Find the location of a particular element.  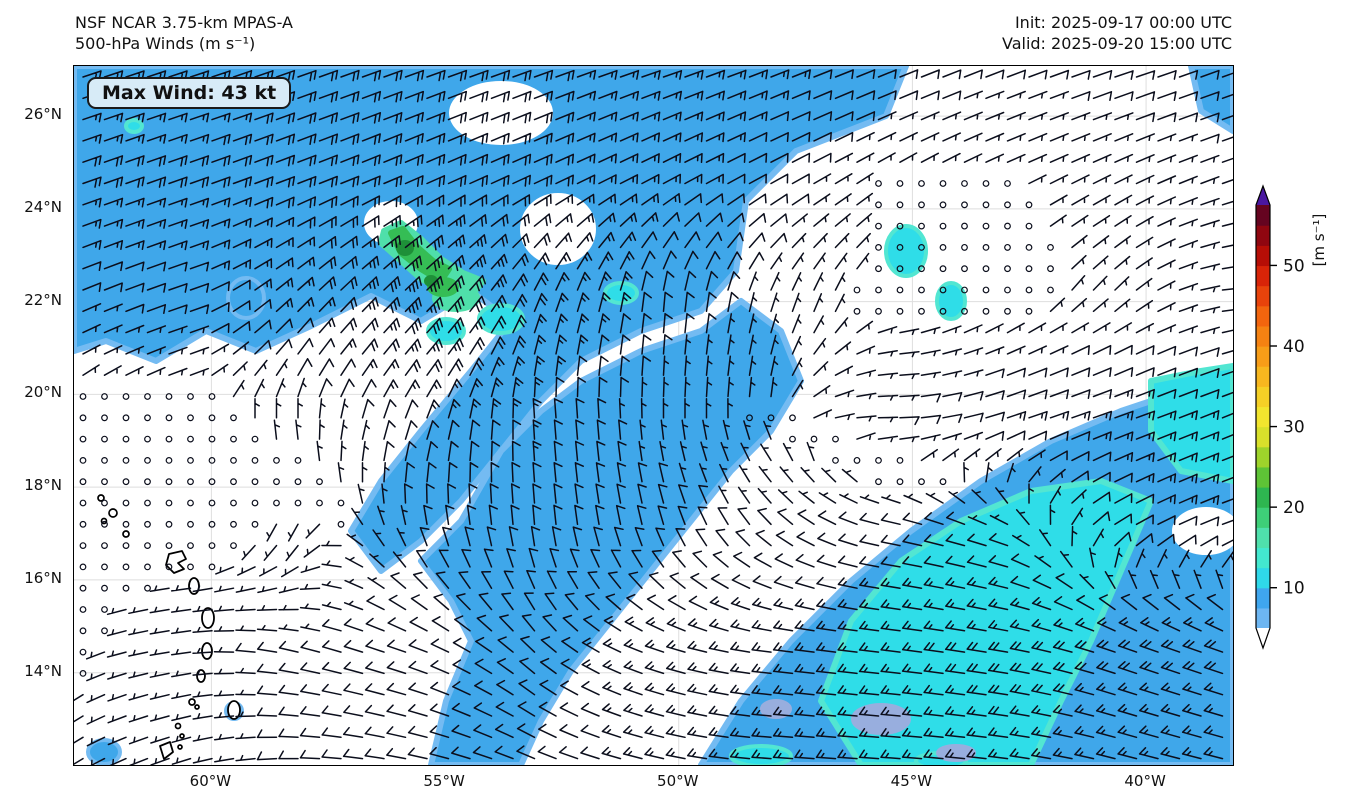

lat-tick-label: 24°N is located at coordinates (43, 206).